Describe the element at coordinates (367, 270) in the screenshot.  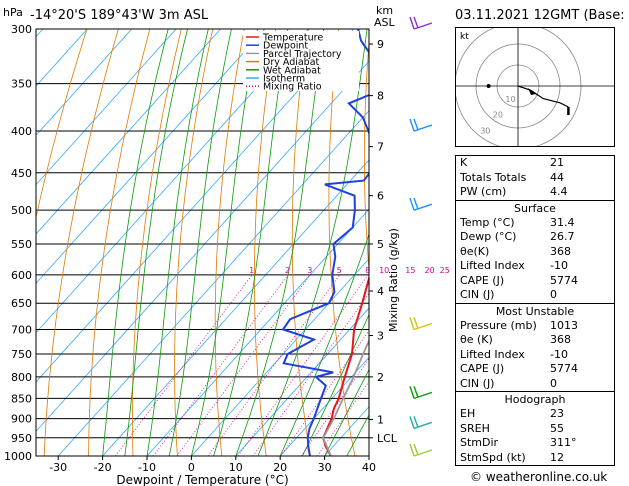
I see `mixing-ratio-label: 8` at that location.